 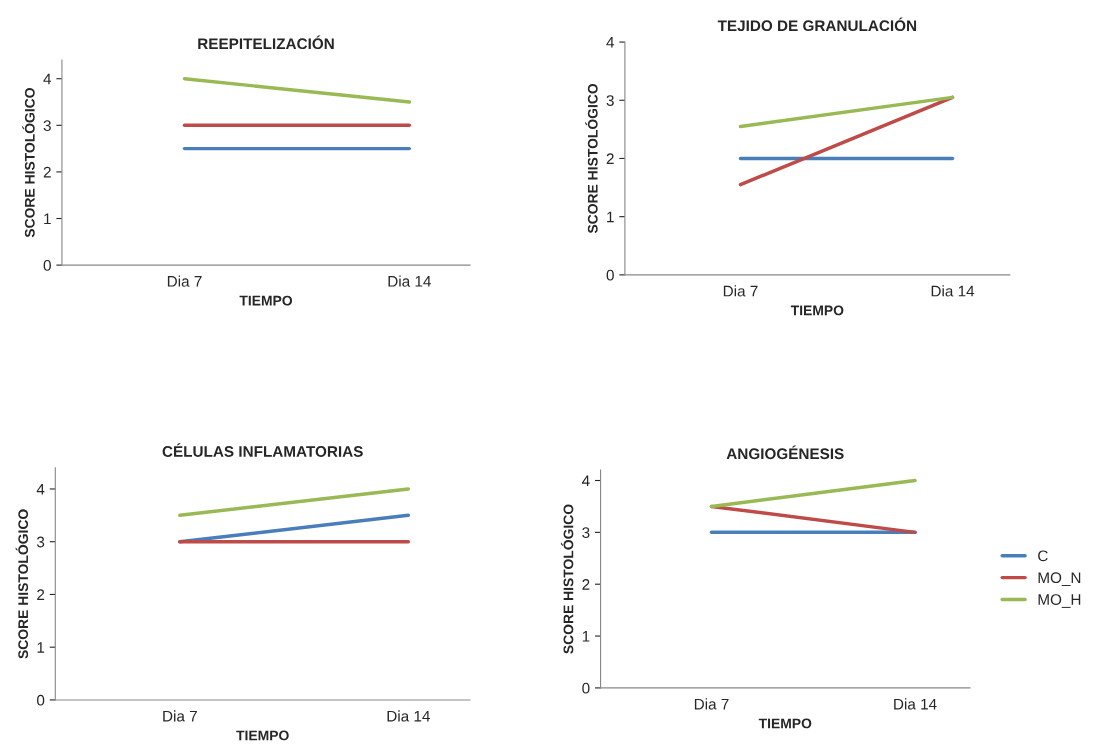 I want to click on chart-title: CÉLULAS INFLAMATORIAS, so click(x=262, y=450).